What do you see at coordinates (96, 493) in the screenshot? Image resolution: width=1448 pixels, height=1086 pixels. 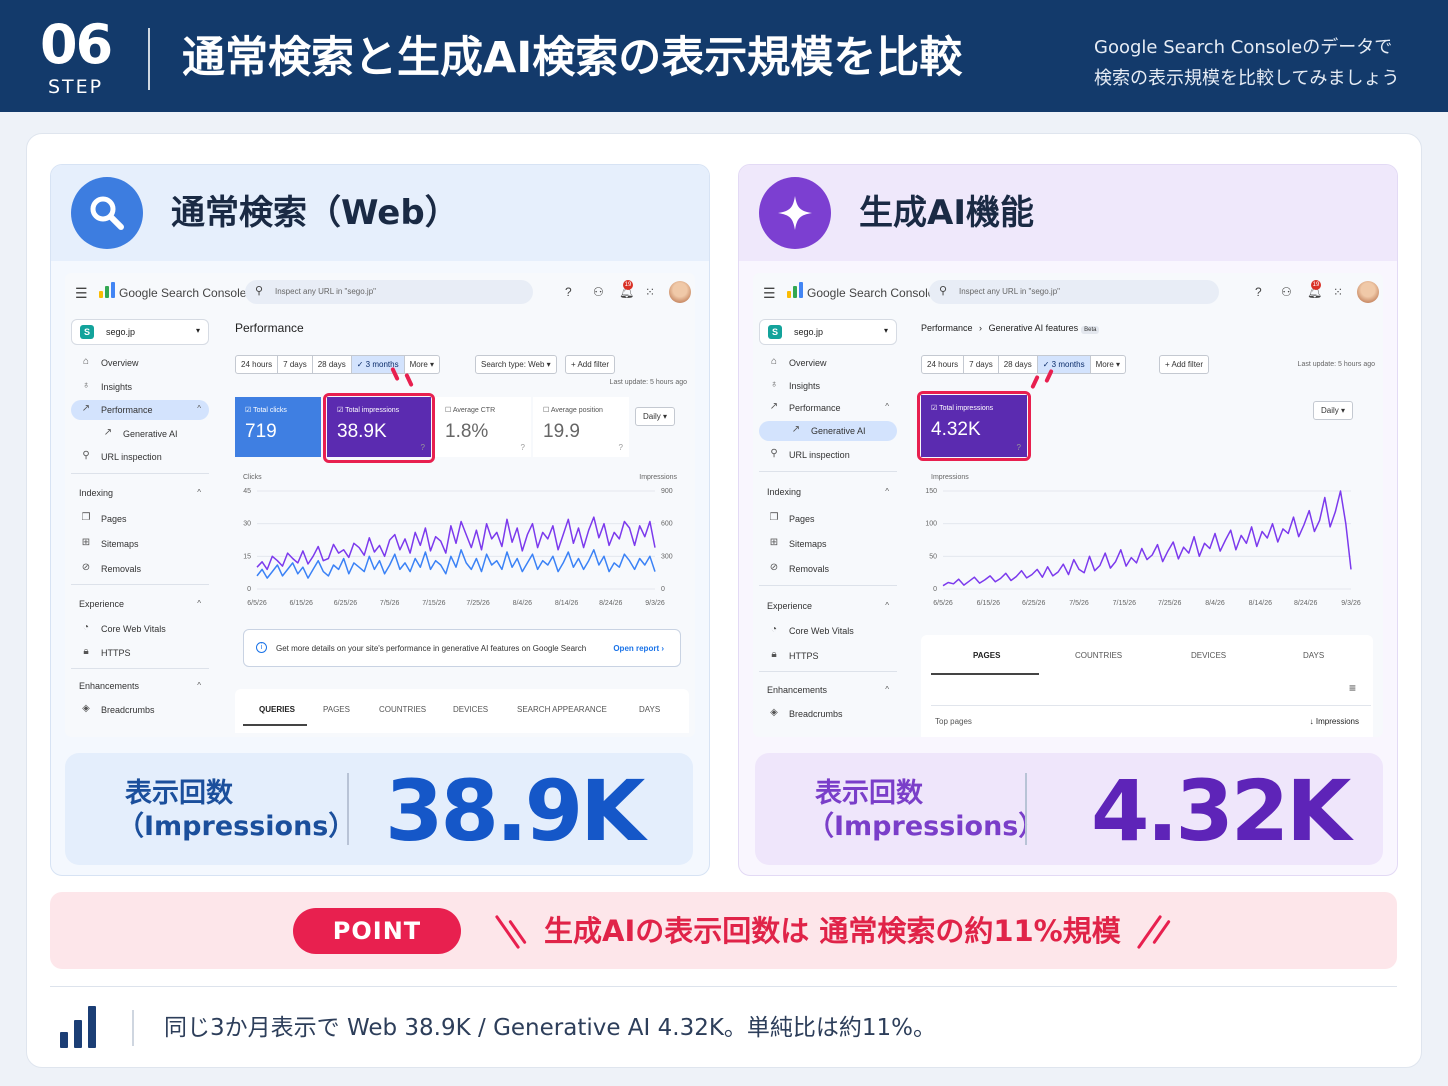 I see `section-label: Indexing` at bounding box center [96, 493].